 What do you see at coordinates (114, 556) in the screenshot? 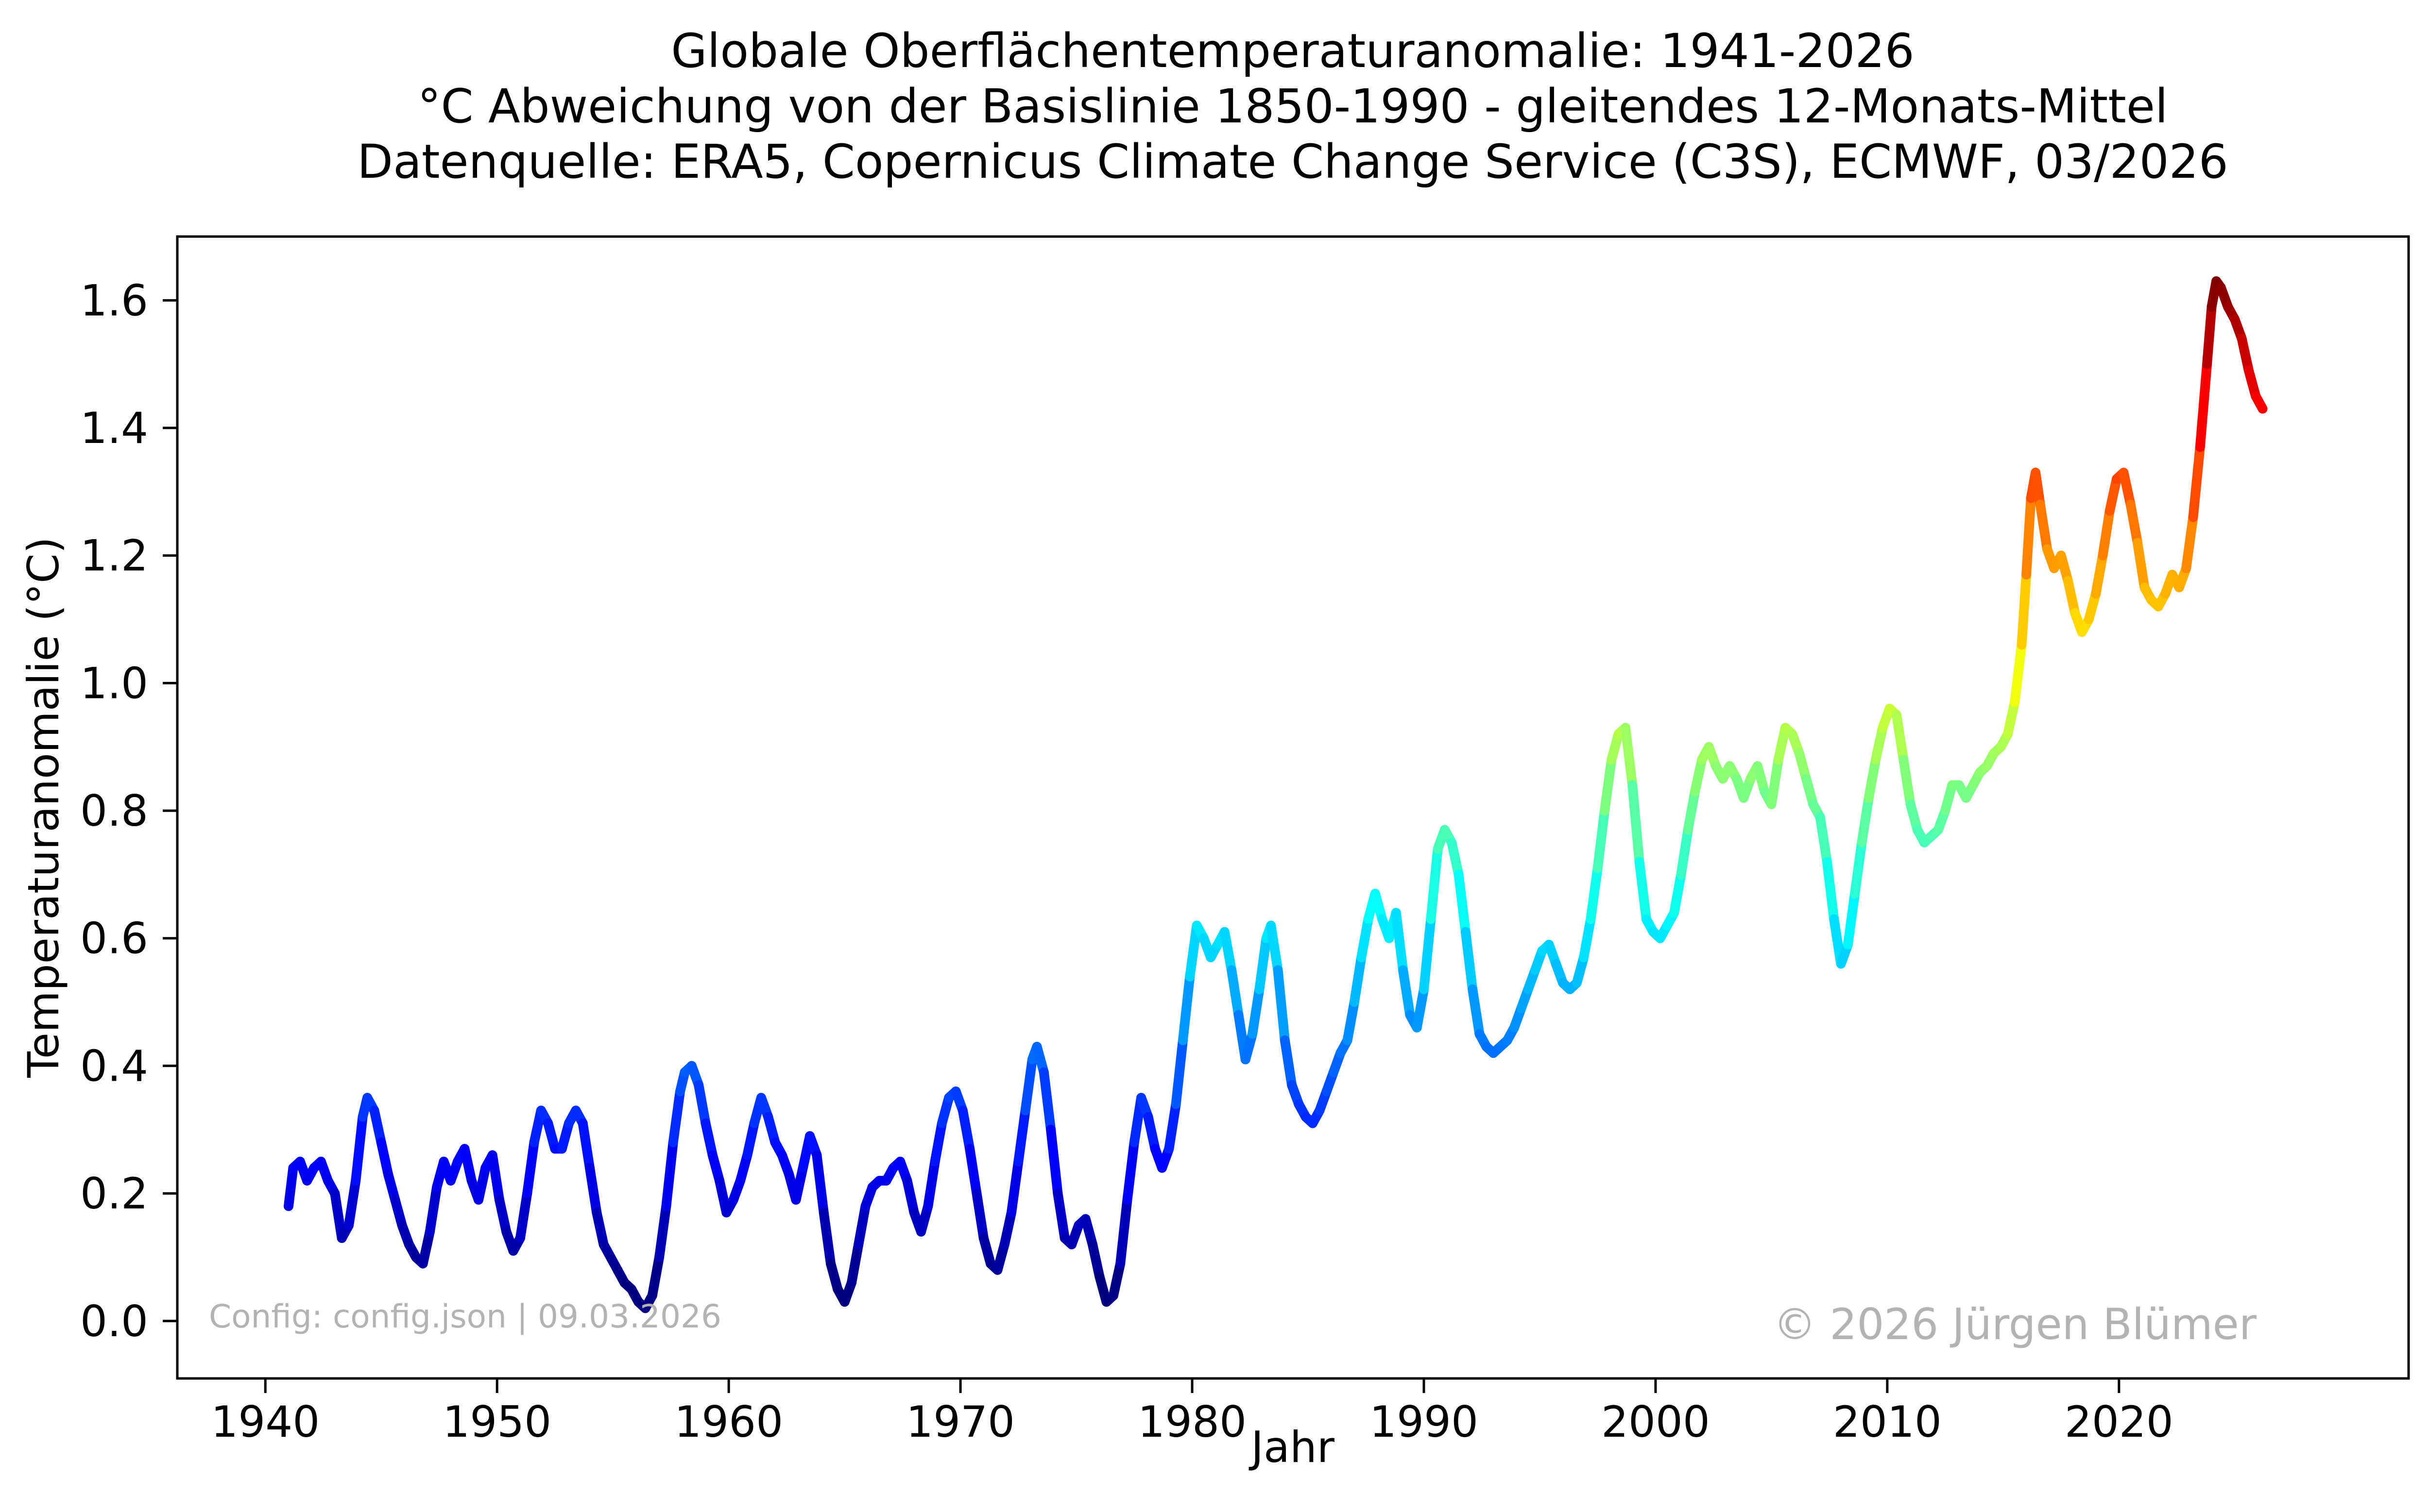
I see `y-tick-label: 1.2` at bounding box center [114, 556].